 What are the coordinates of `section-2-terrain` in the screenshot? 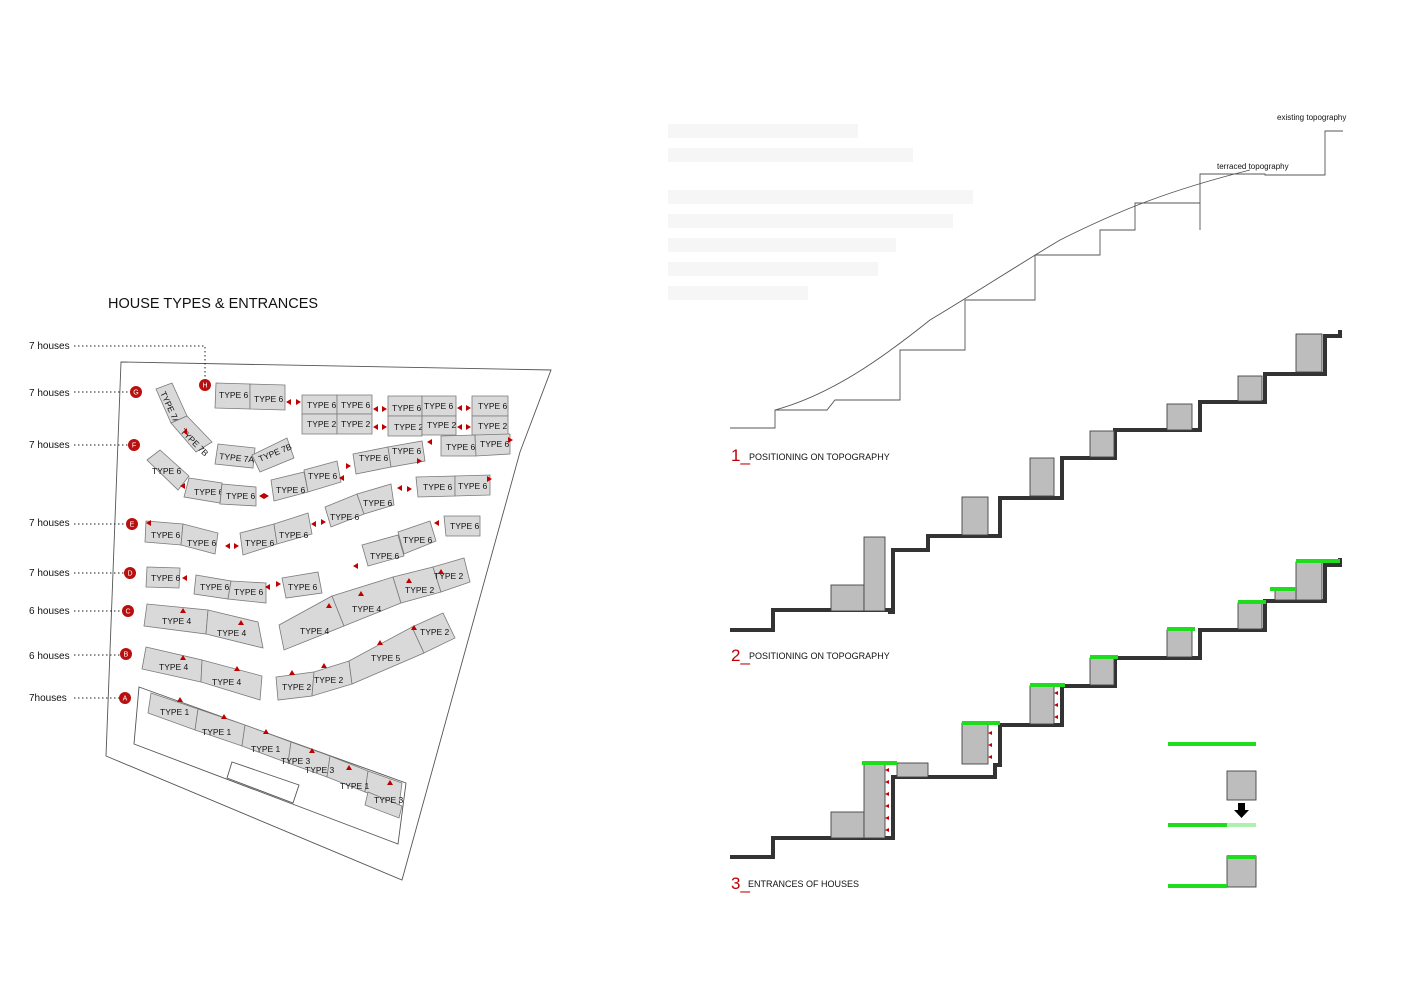 It's located at (1036, 708).